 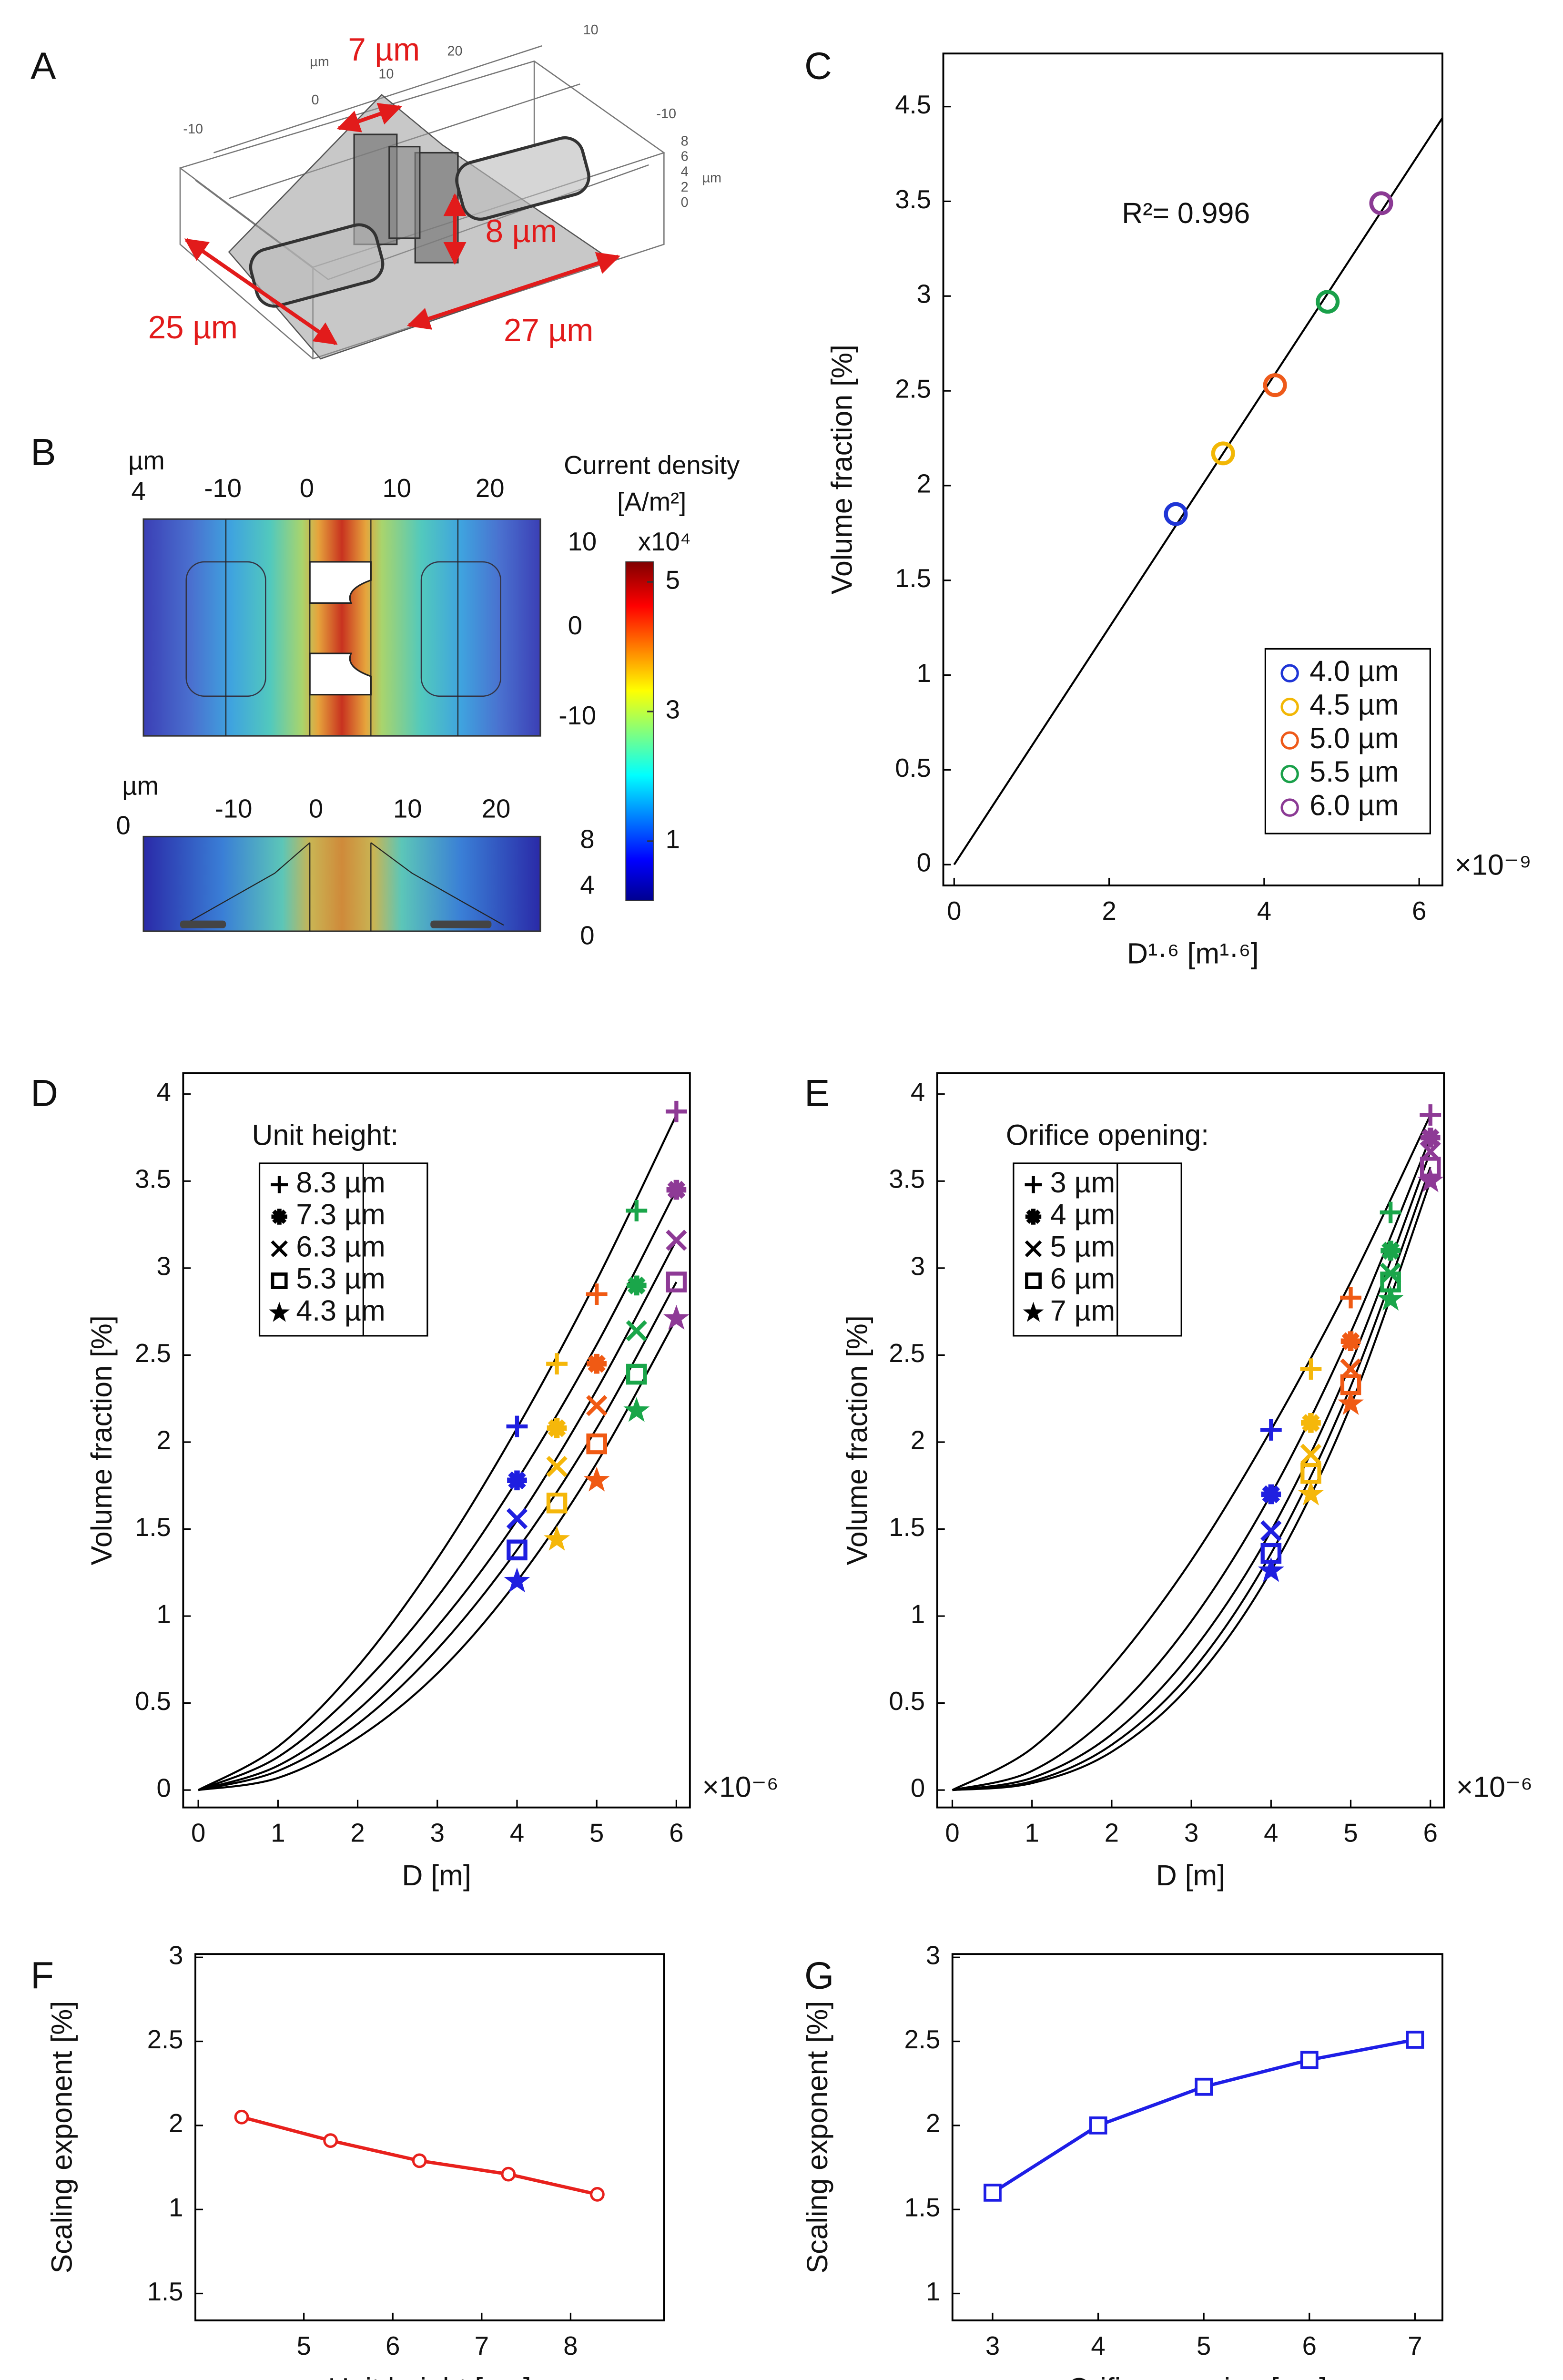 I want to click on dimension-label: 8 µm, so click(x=522, y=231).